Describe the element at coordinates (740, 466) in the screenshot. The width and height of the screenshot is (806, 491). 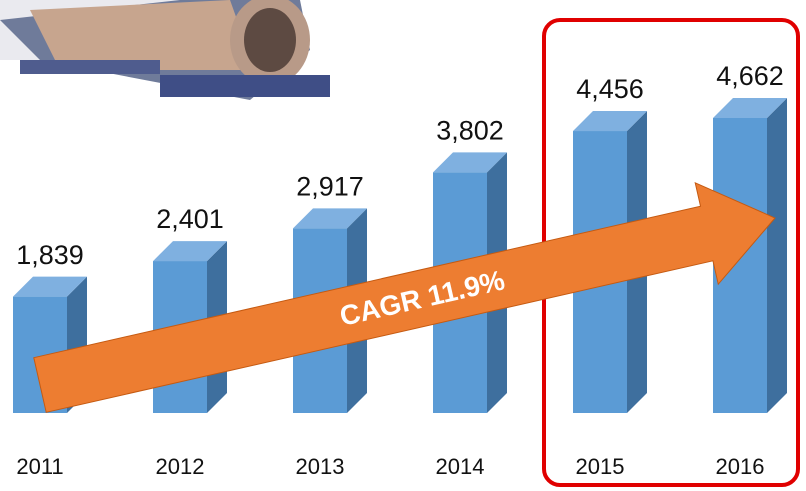
I see `x-tick-label: 2016` at that location.